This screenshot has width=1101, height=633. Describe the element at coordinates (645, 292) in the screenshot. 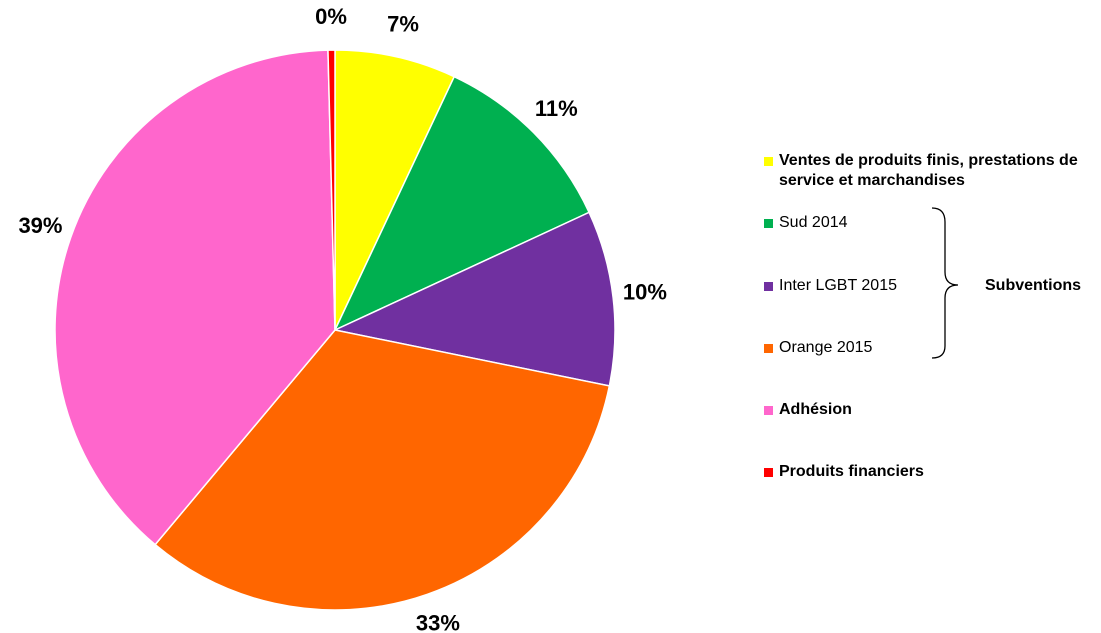

I see `data-label: 10%` at that location.